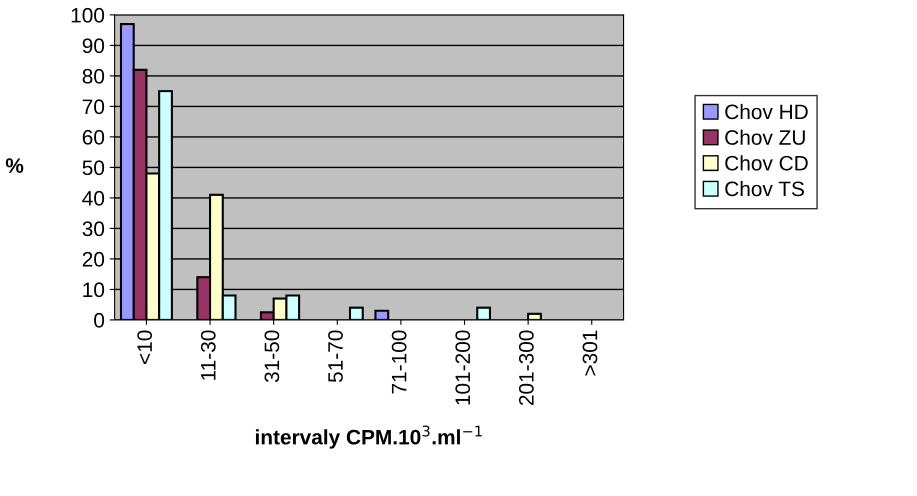 Image resolution: width=917 pixels, height=496 pixels. I want to click on x-tick-label: 51-70, so click(335, 356).